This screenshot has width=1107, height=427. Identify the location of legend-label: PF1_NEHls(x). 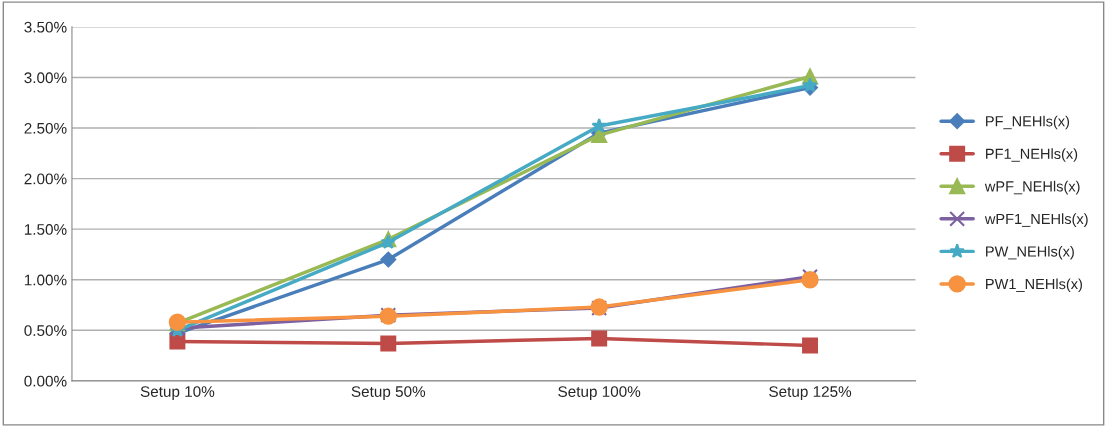
(1032, 155).